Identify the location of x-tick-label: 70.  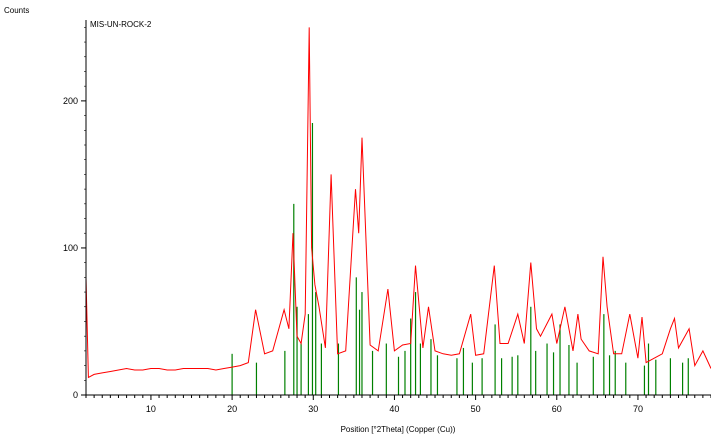
(638, 409).